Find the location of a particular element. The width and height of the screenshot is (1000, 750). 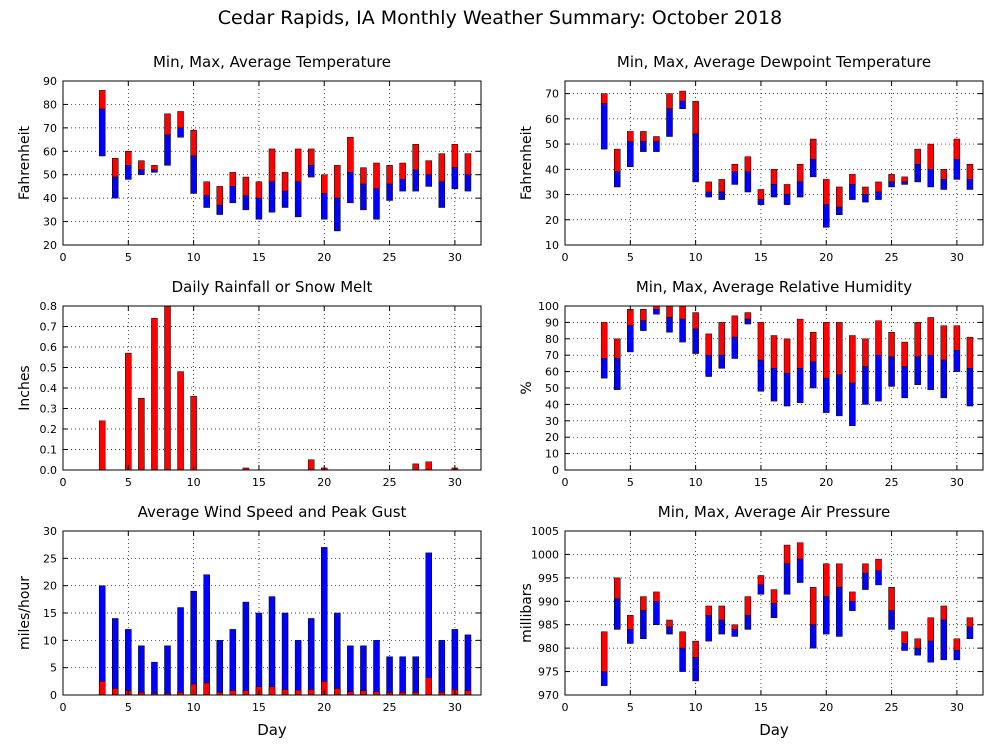

y-tick-label: 970 is located at coordinates (548, 695).